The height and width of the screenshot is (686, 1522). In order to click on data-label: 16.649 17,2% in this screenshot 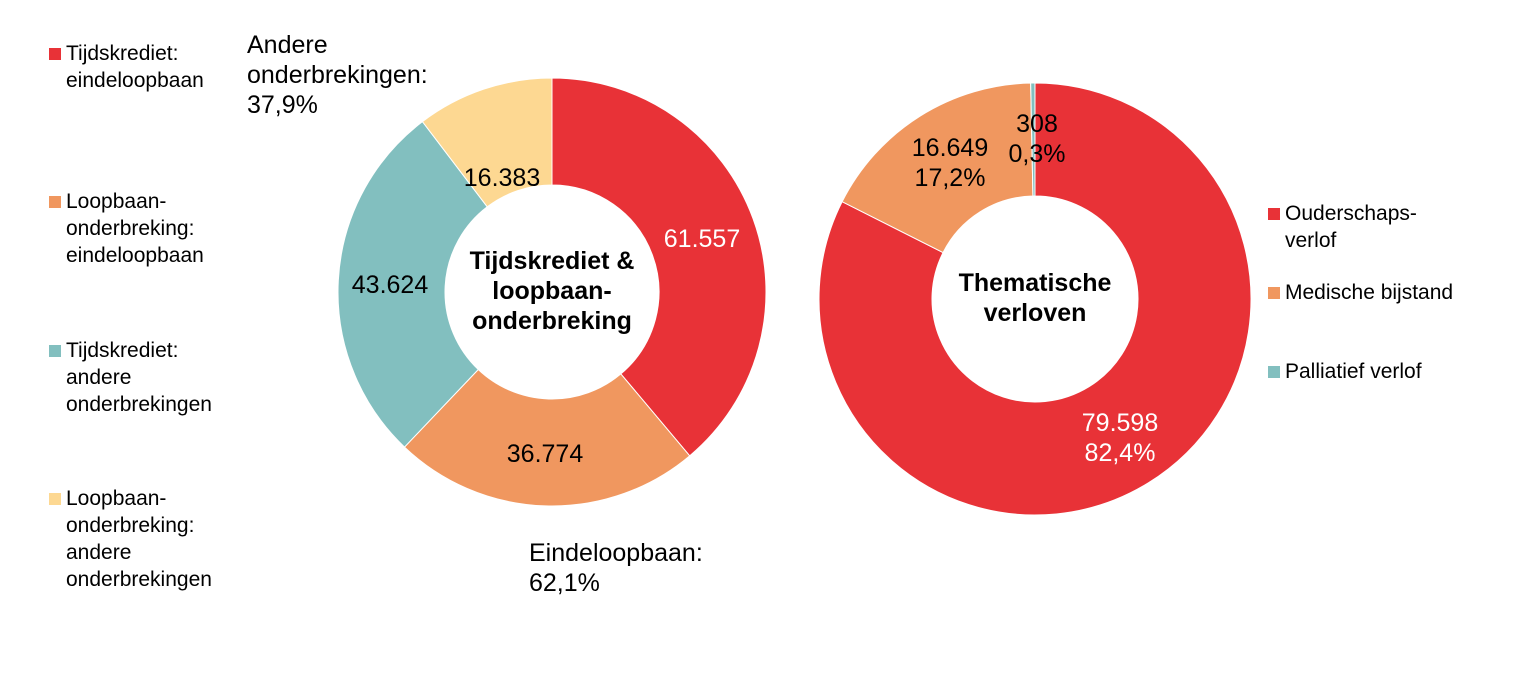, I will do `click(950, 163)`.